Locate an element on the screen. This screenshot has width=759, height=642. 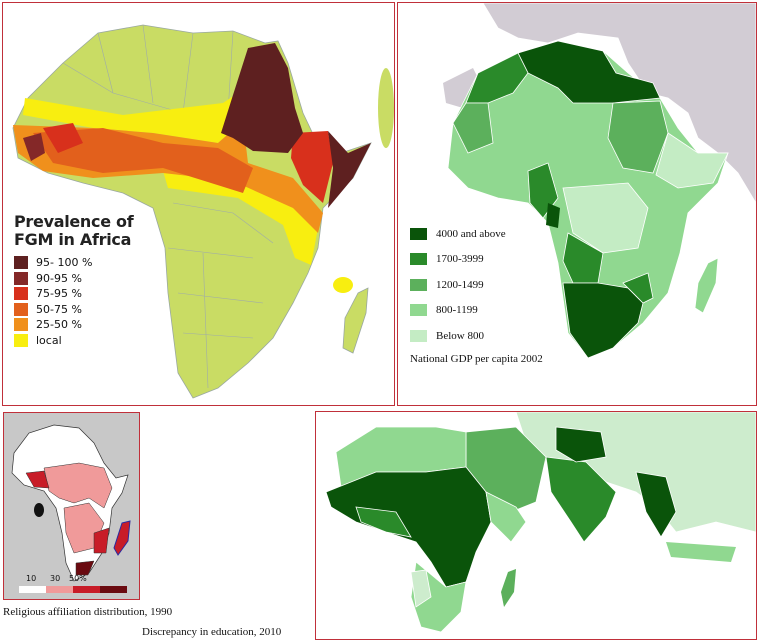
legend-label: 800-1199 is located at coordinates (457, 310).